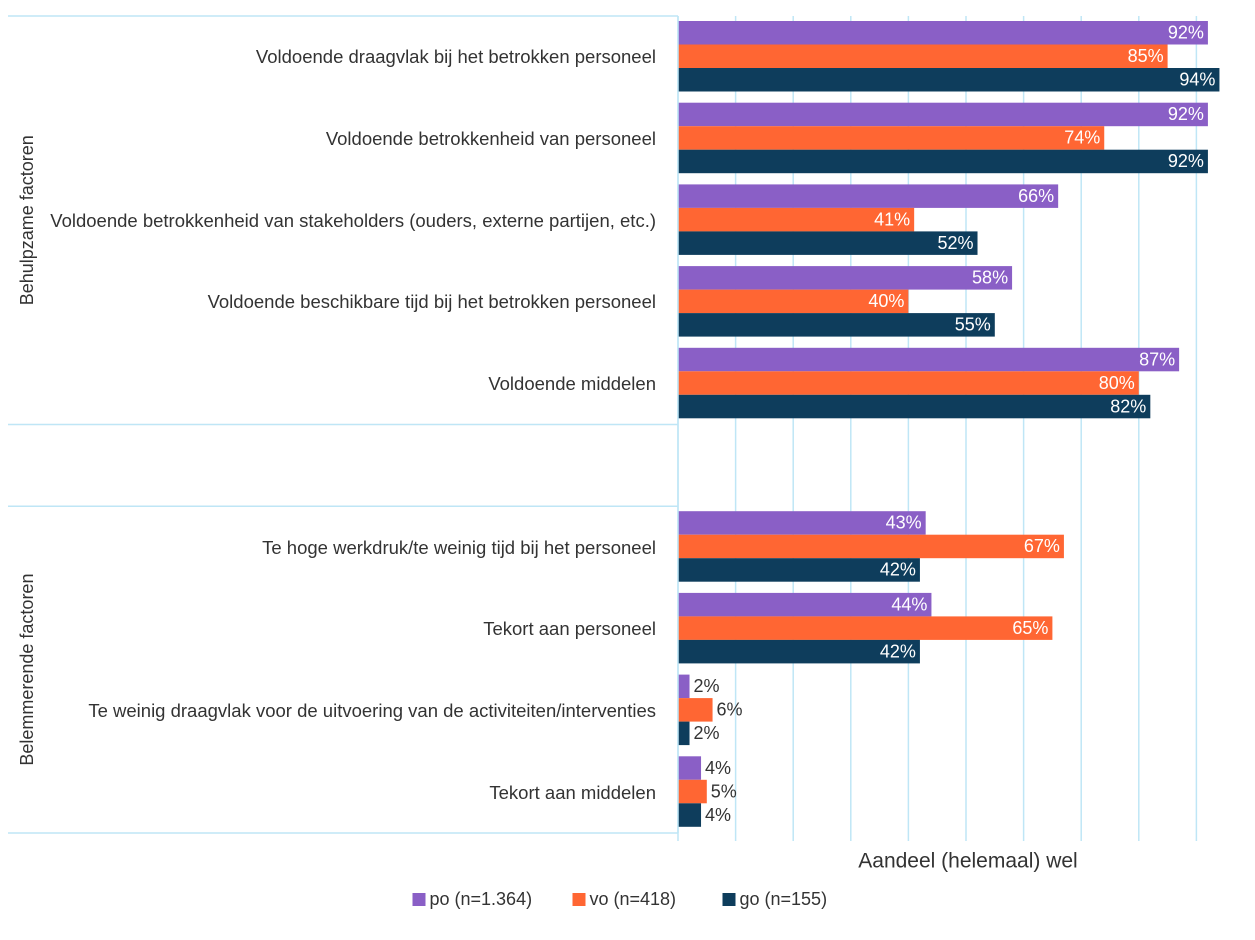 Image resolution: width=1255 pixels, height=940 pixels. Describe the element at coordinates (909, 604) in the screenshot. I see `value-label: 44%` at that location.